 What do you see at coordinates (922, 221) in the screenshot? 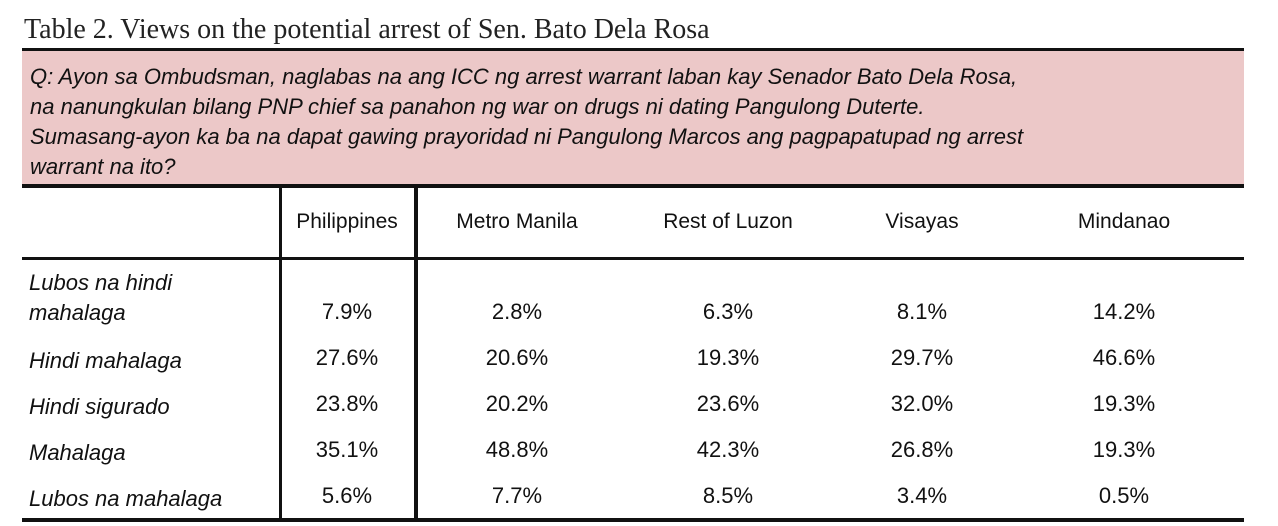
I see `column-header-visayas: Visayas` at bounding box center [922, 221].